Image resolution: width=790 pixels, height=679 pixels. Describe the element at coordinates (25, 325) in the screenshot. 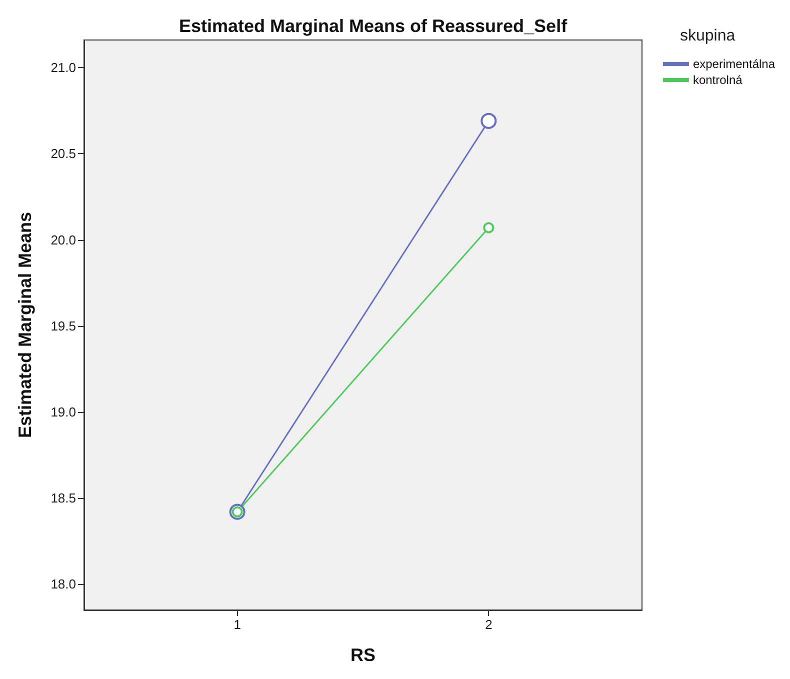

I see `y-axis-title: Estimated Marginal Means` at that location.